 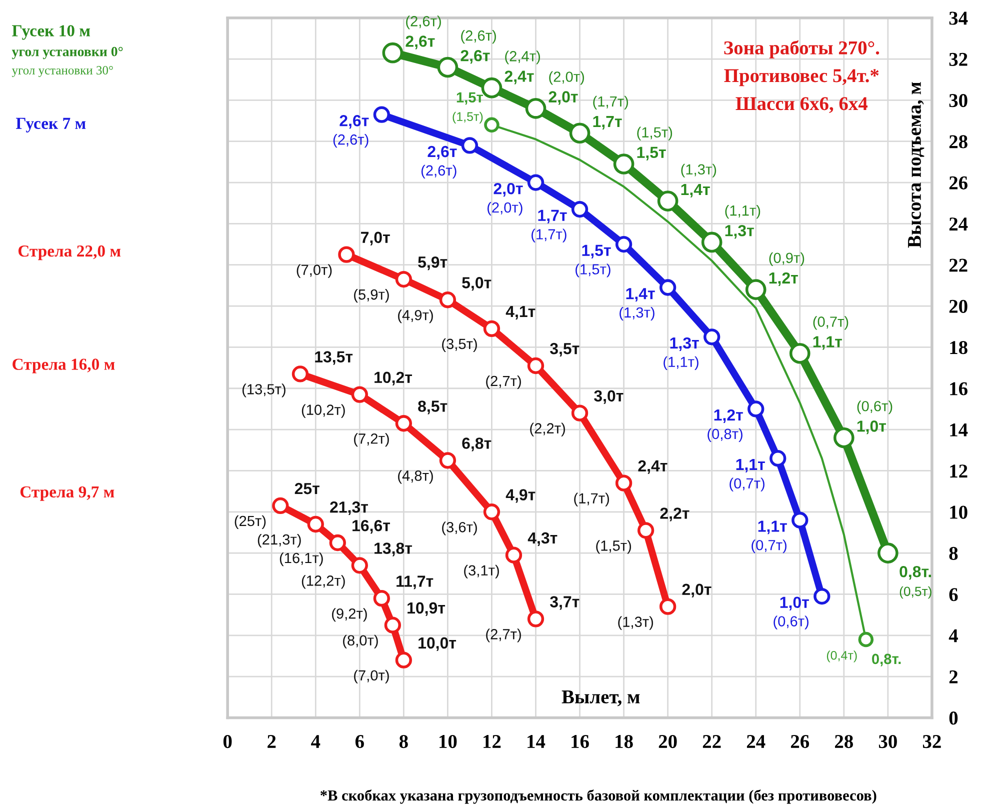 What do you see at coordinates (953, 718) in the screenshot?
I see `y-tick-label: 0` at bounding box center [953, 718].